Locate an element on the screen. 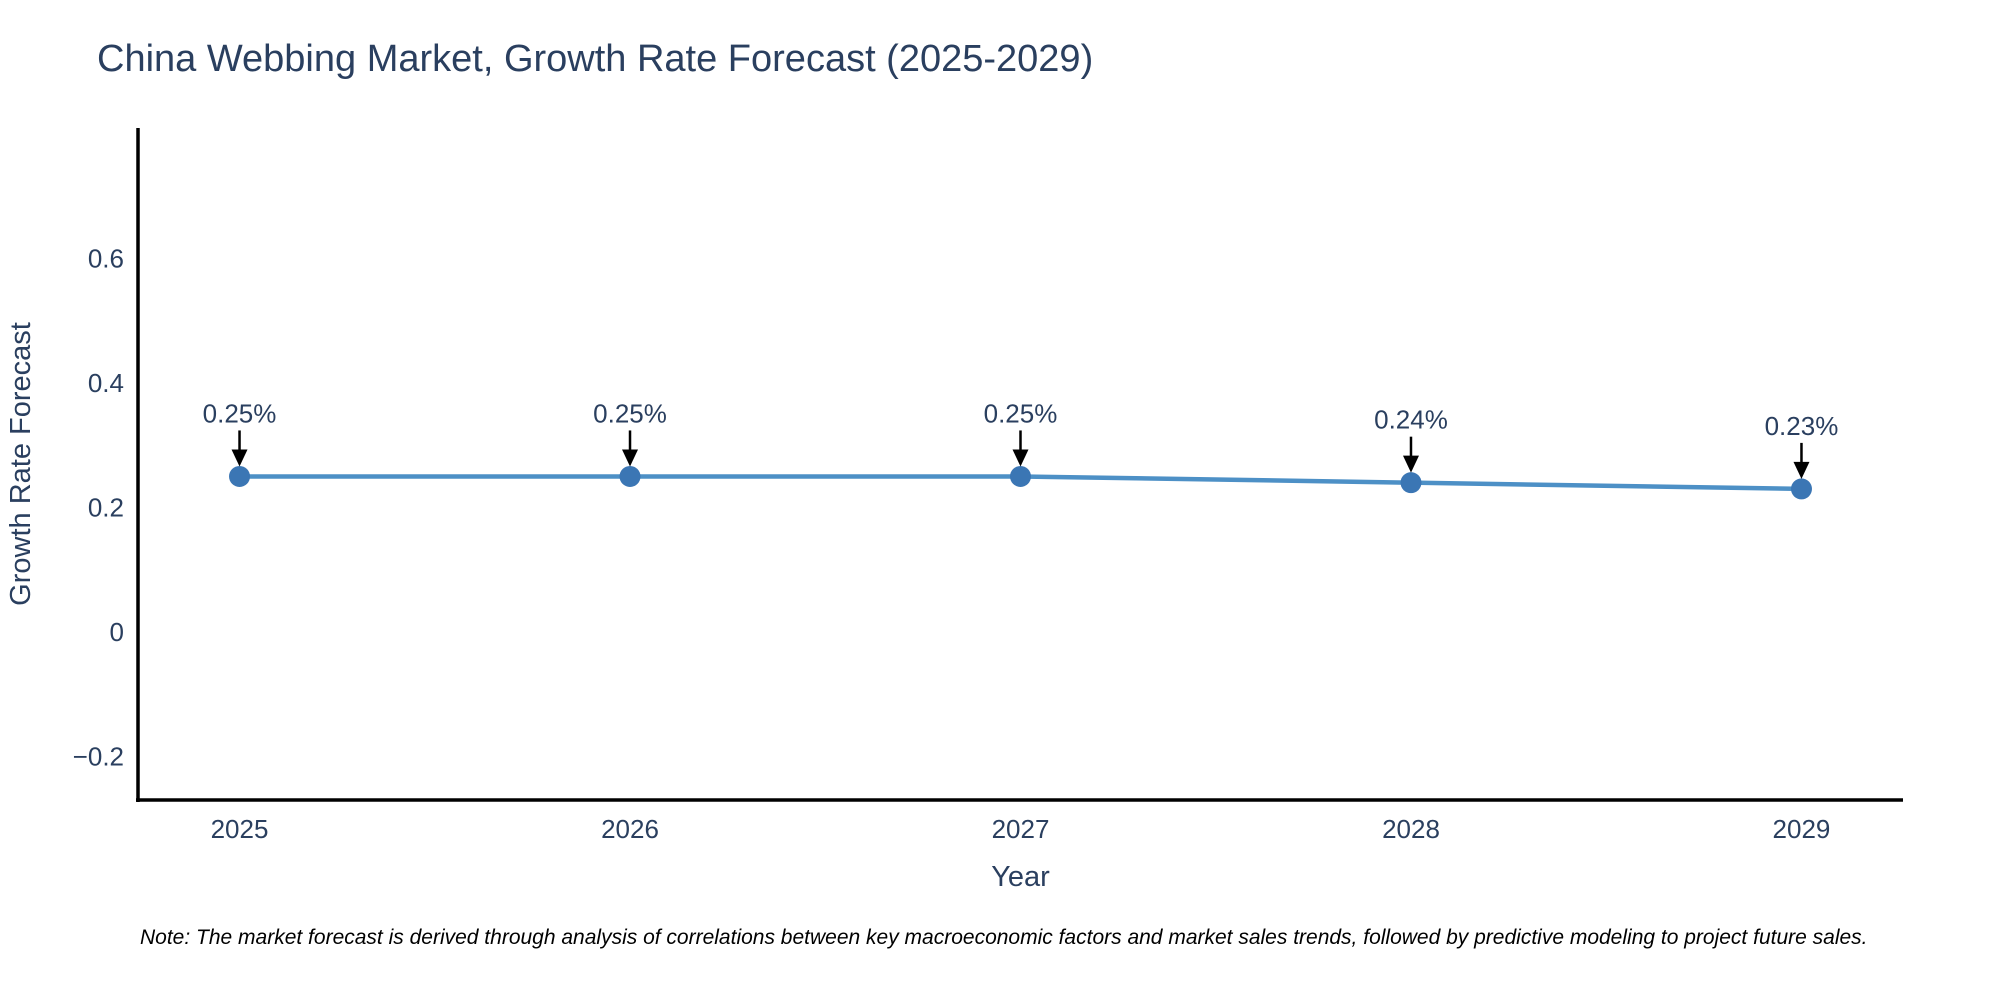 This screenshot has height=1000, width=2000. y-tick-label: 0.4 is located at coordinates (106, 383).